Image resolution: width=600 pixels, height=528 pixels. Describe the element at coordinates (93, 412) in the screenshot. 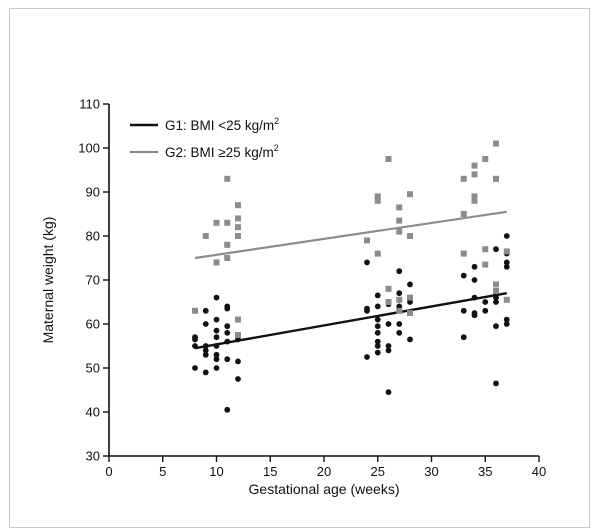

I see `y-tick-label: 40` at that location.